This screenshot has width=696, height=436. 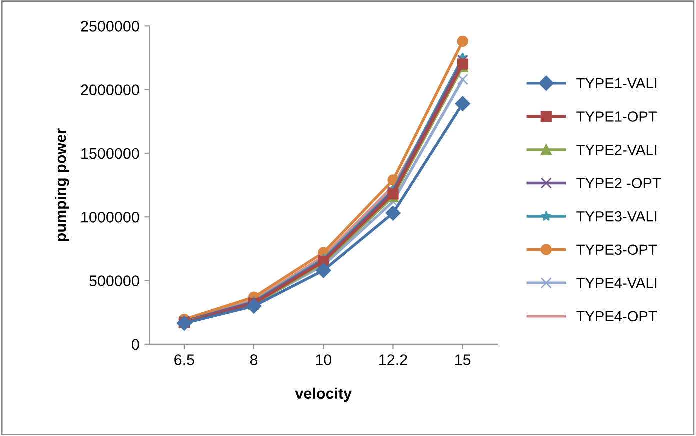 I want to click on x-tick-label: 15, so click(x=463, y=360).